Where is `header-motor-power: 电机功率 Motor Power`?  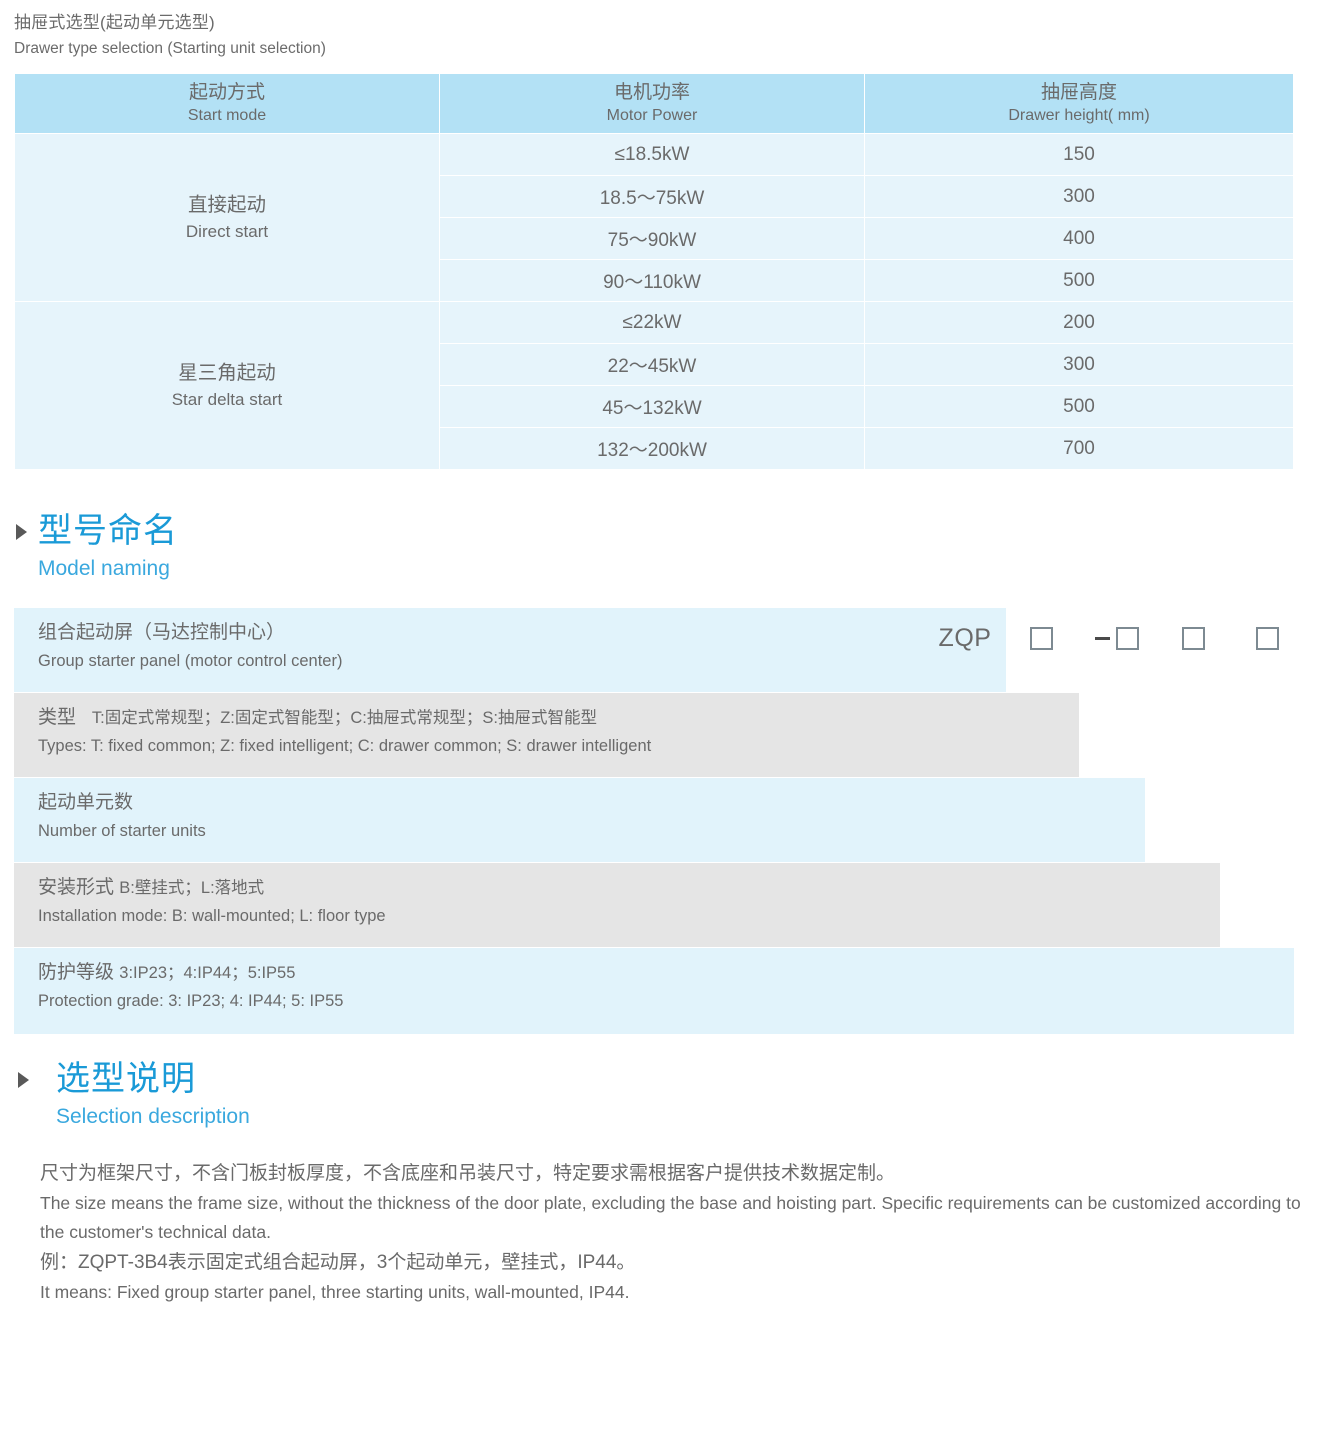 header-motor-power: 电机功率 Motor Power is located at coordinates (652, 103).